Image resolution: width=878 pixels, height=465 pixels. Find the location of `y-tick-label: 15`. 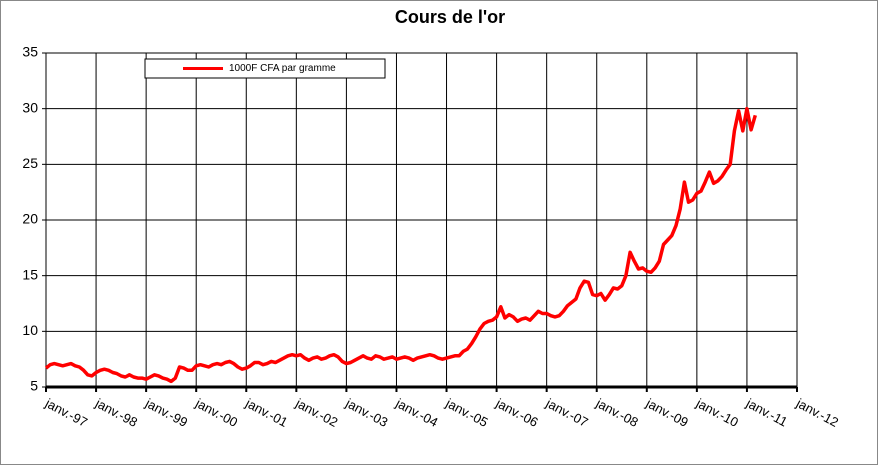

y-tick-label: 15 is located at coordinates (30, 274).